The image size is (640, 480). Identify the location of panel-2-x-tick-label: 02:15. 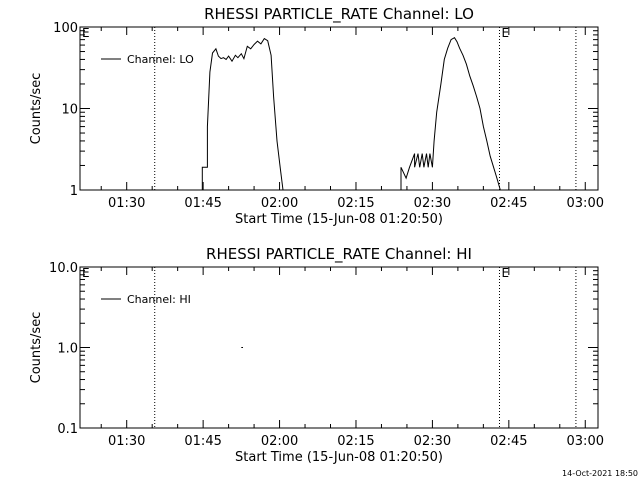
(355, 441).